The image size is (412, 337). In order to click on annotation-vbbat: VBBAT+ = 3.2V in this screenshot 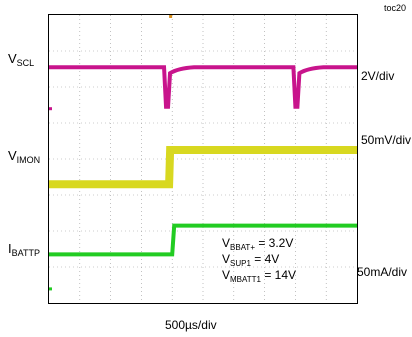, I will do `click(258, 244)`.